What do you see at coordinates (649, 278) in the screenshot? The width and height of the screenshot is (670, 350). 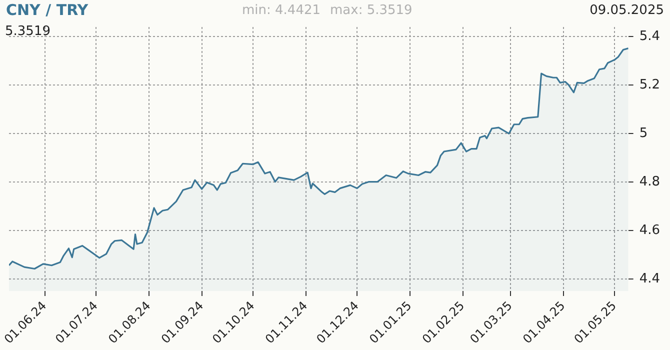 I see `y-tick-label: 4.4` at bounding box center [649, 278].